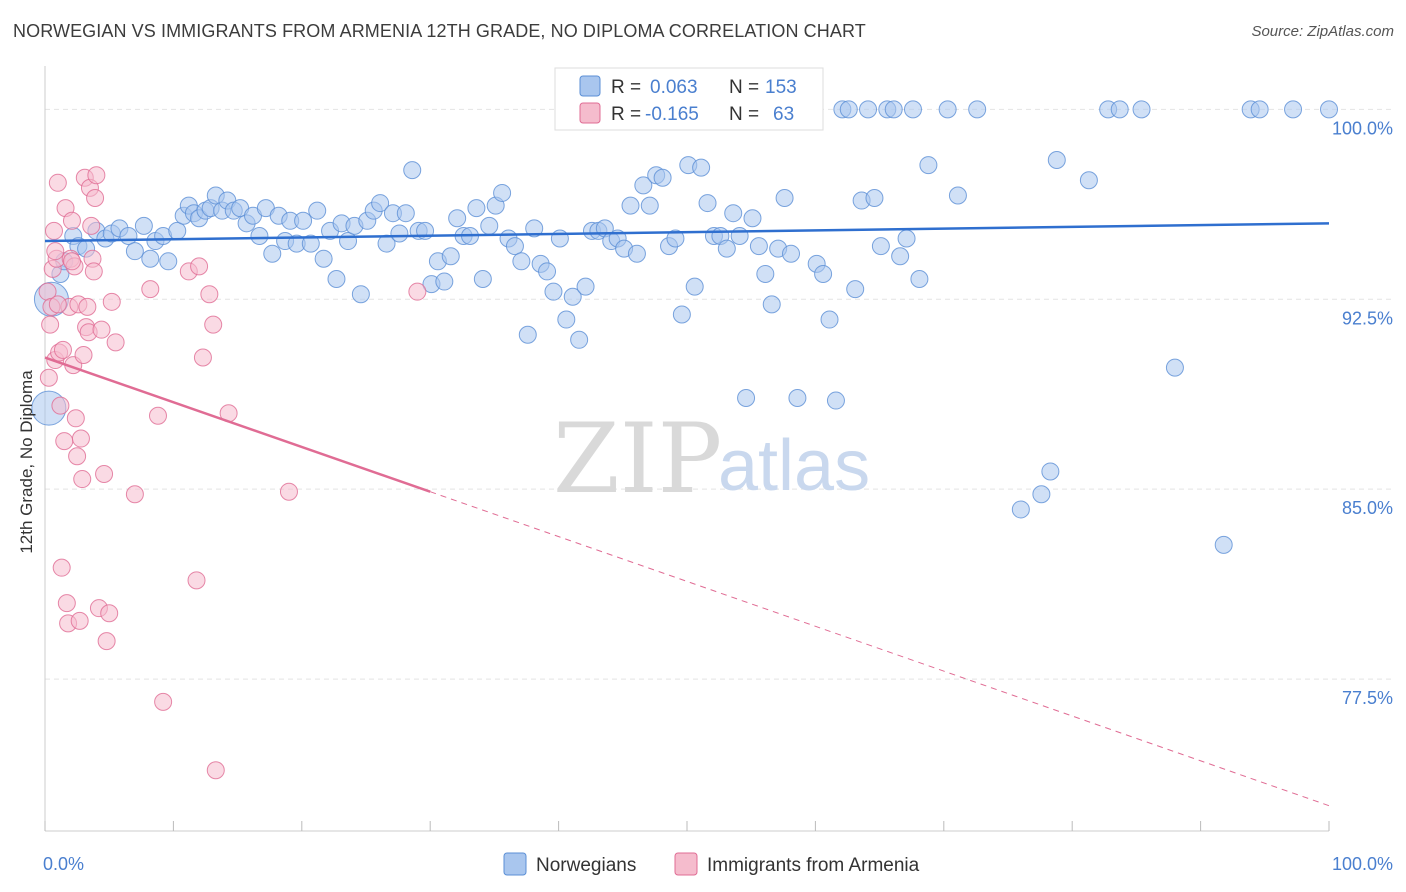 Image resolution: width=1406 pixels, height=892 pixels. What do you see at coordinates (686, 864) in the screenshot?
I see `series-legend-swatch-armenia` at bounding box center [686, 864].